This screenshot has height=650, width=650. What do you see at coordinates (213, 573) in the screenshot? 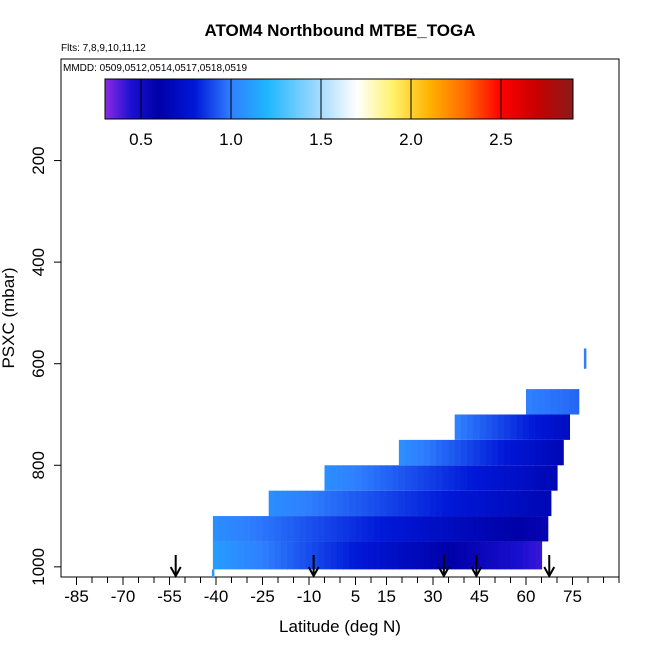
I see `data-point` at bounding box center [213, 573].